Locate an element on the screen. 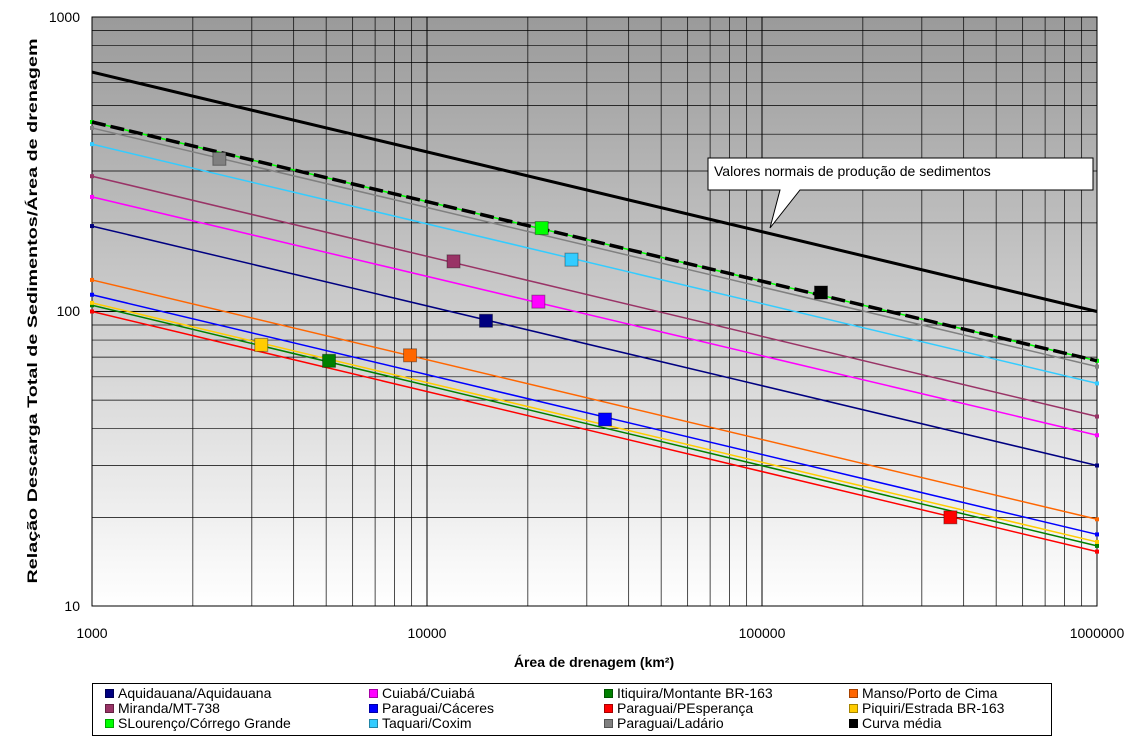 Image resolution: width=1136 pixels, height=740 pixels. x-tick-label: 1000000 is located at coordinates (1097, 633).